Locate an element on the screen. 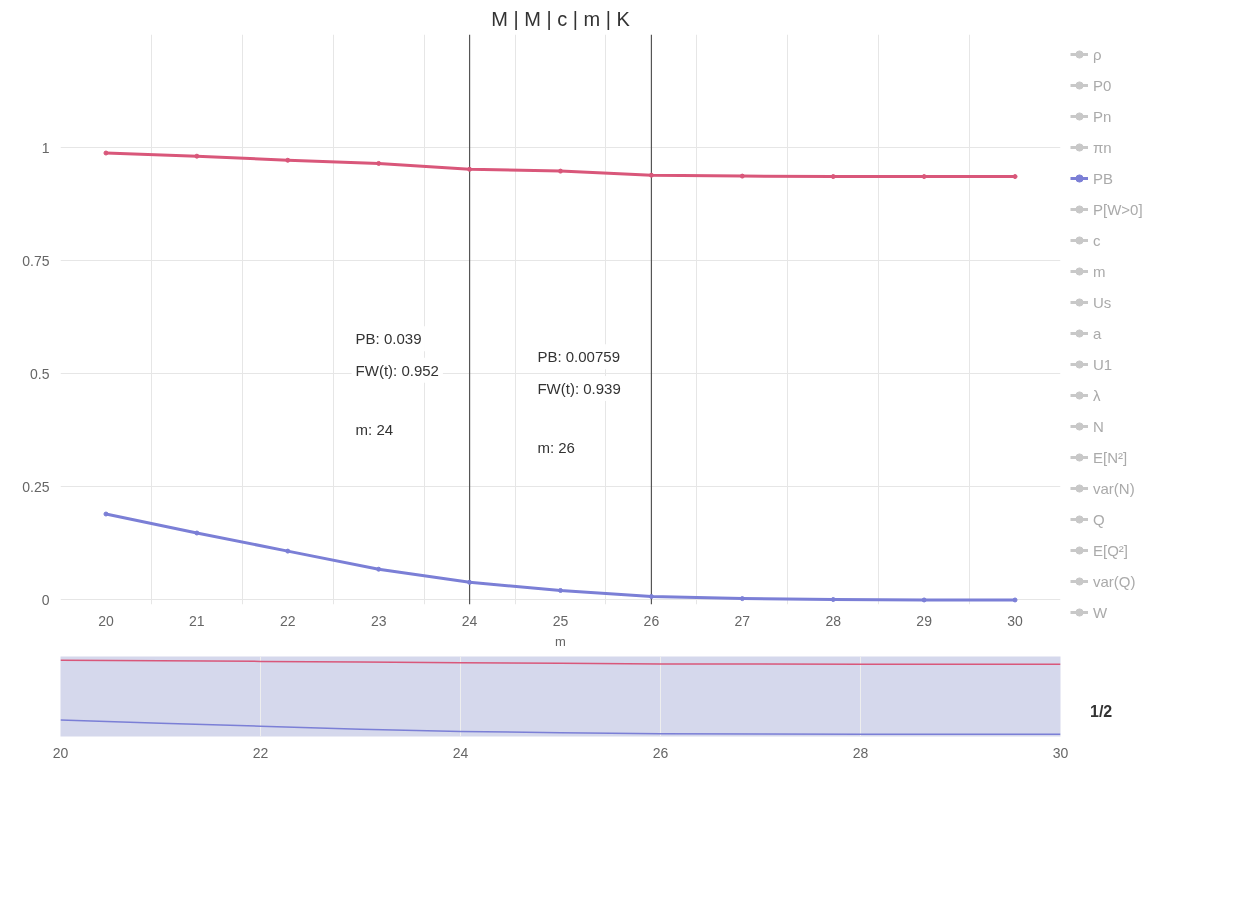 The height and width of the screenshot is (902, 1243). legend-label: E[N²] is located at coordinates (1110, 457).